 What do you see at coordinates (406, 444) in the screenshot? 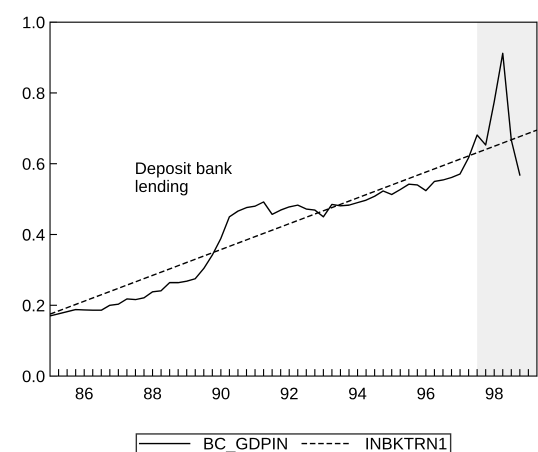
I see `legend-label: INBKTRN1` at bounding box center [406, 444].